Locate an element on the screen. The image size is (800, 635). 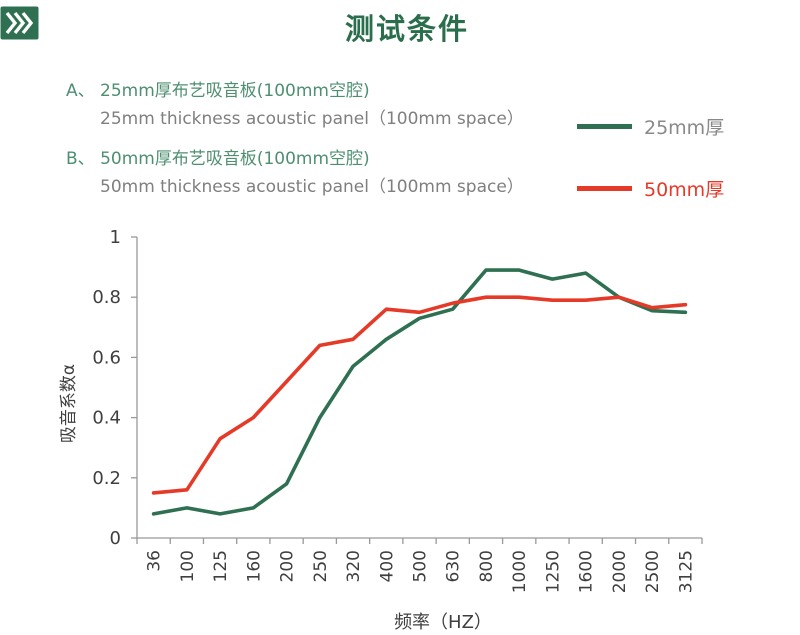
x-category-label: 36 is located at coordinates (155, 561).